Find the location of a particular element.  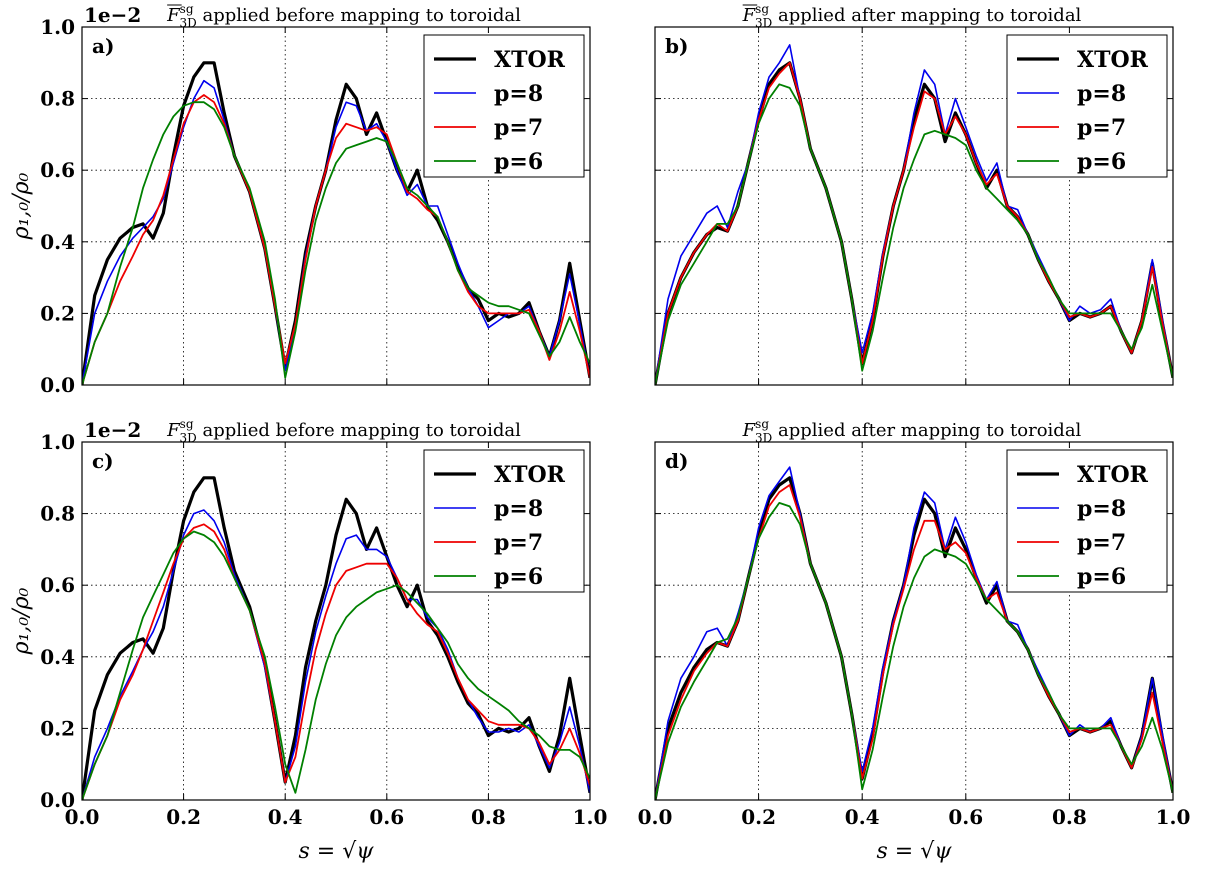

panel-label: d) is located at coordinates (676, 461).